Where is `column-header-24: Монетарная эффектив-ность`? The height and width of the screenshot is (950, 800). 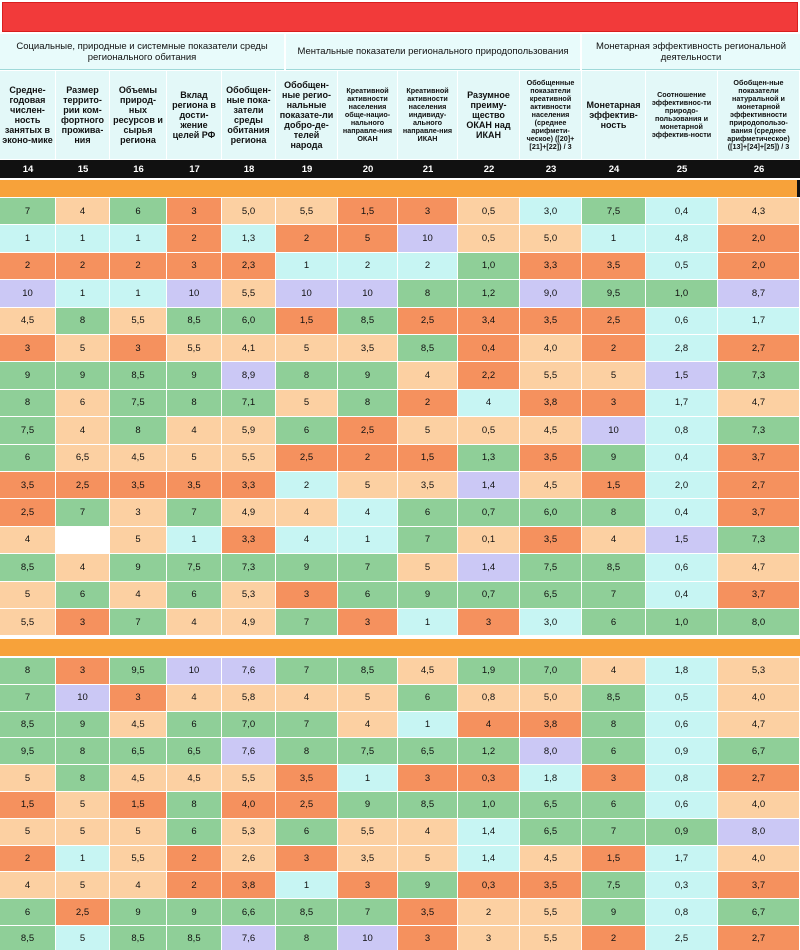
column-header-24: Монетарная эффектив-ность is located at coordinates (614, 115).